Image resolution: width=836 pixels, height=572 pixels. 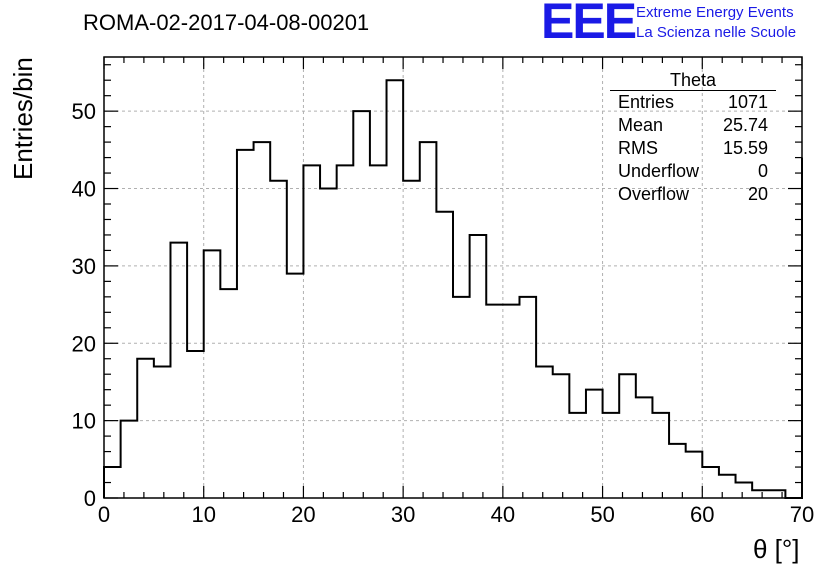 What do you see at coordinates (646, 102) in the screenshot?
I see `stats-label: Entries` at bounding box center [646, 102].